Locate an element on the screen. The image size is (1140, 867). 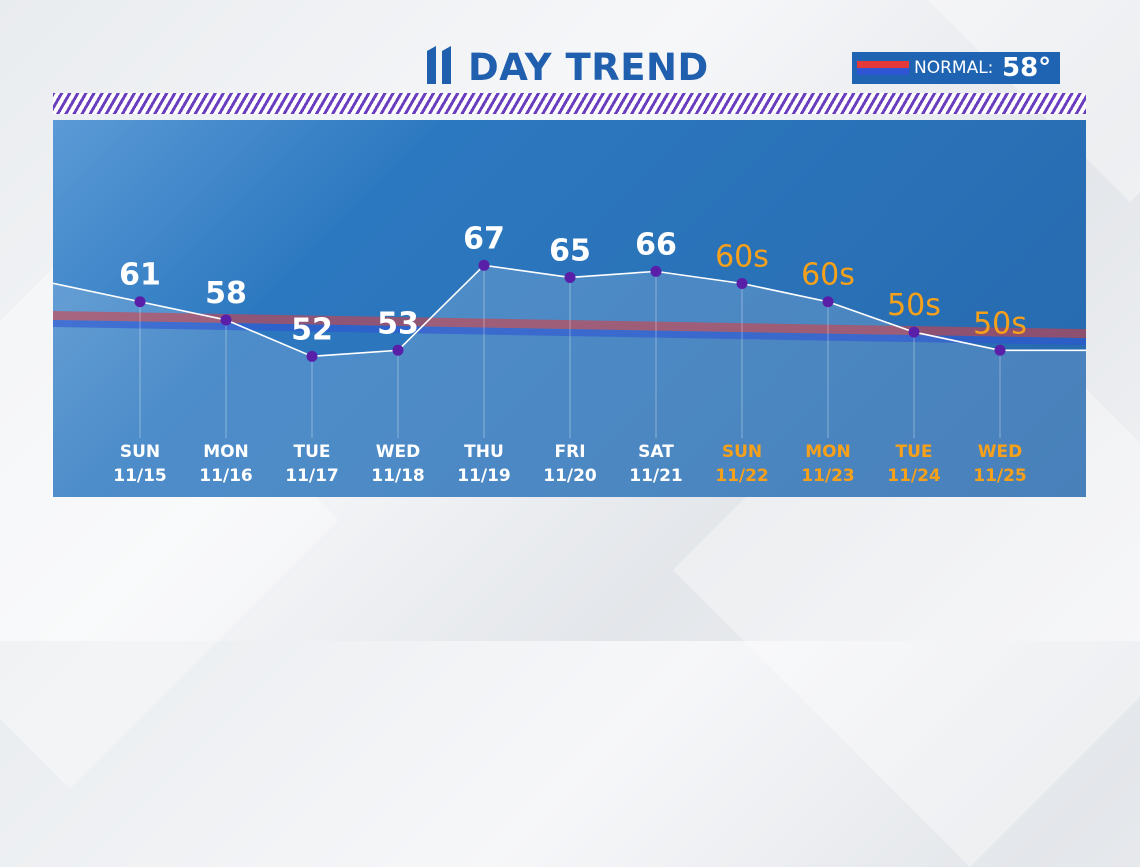
header: DAY TREND NORMAL: 58° is located at coordinates (570, 66).